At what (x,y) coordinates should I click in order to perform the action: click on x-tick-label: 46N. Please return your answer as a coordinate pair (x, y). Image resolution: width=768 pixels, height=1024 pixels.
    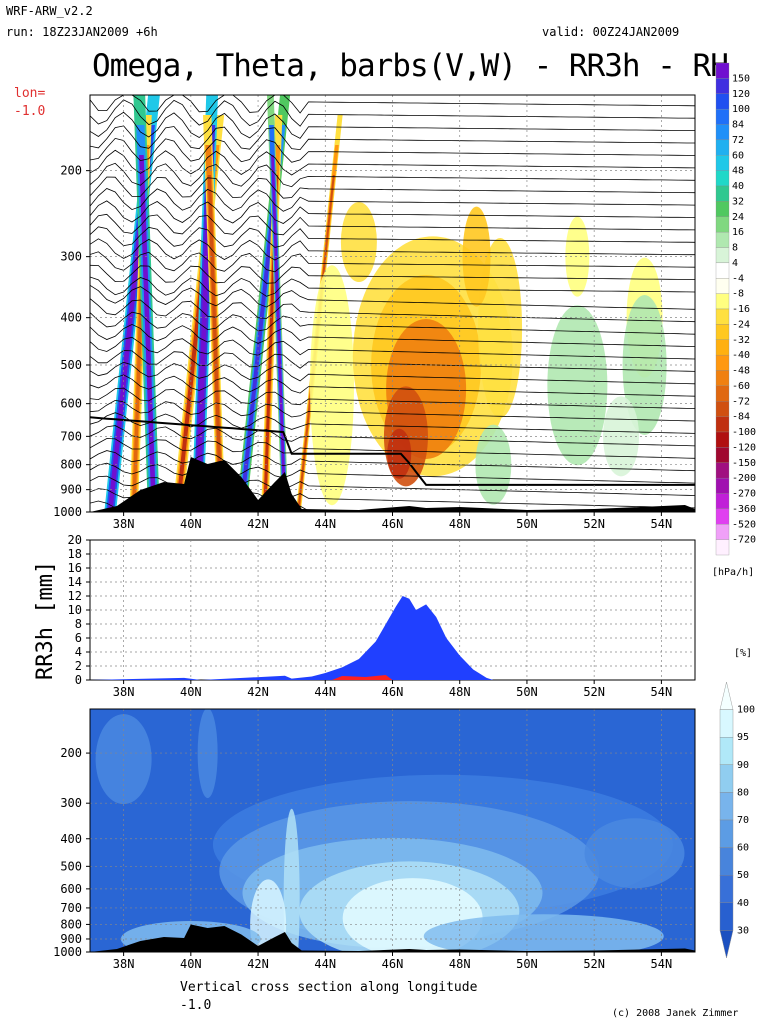
    Looking at the image, I should click on (393, 964).